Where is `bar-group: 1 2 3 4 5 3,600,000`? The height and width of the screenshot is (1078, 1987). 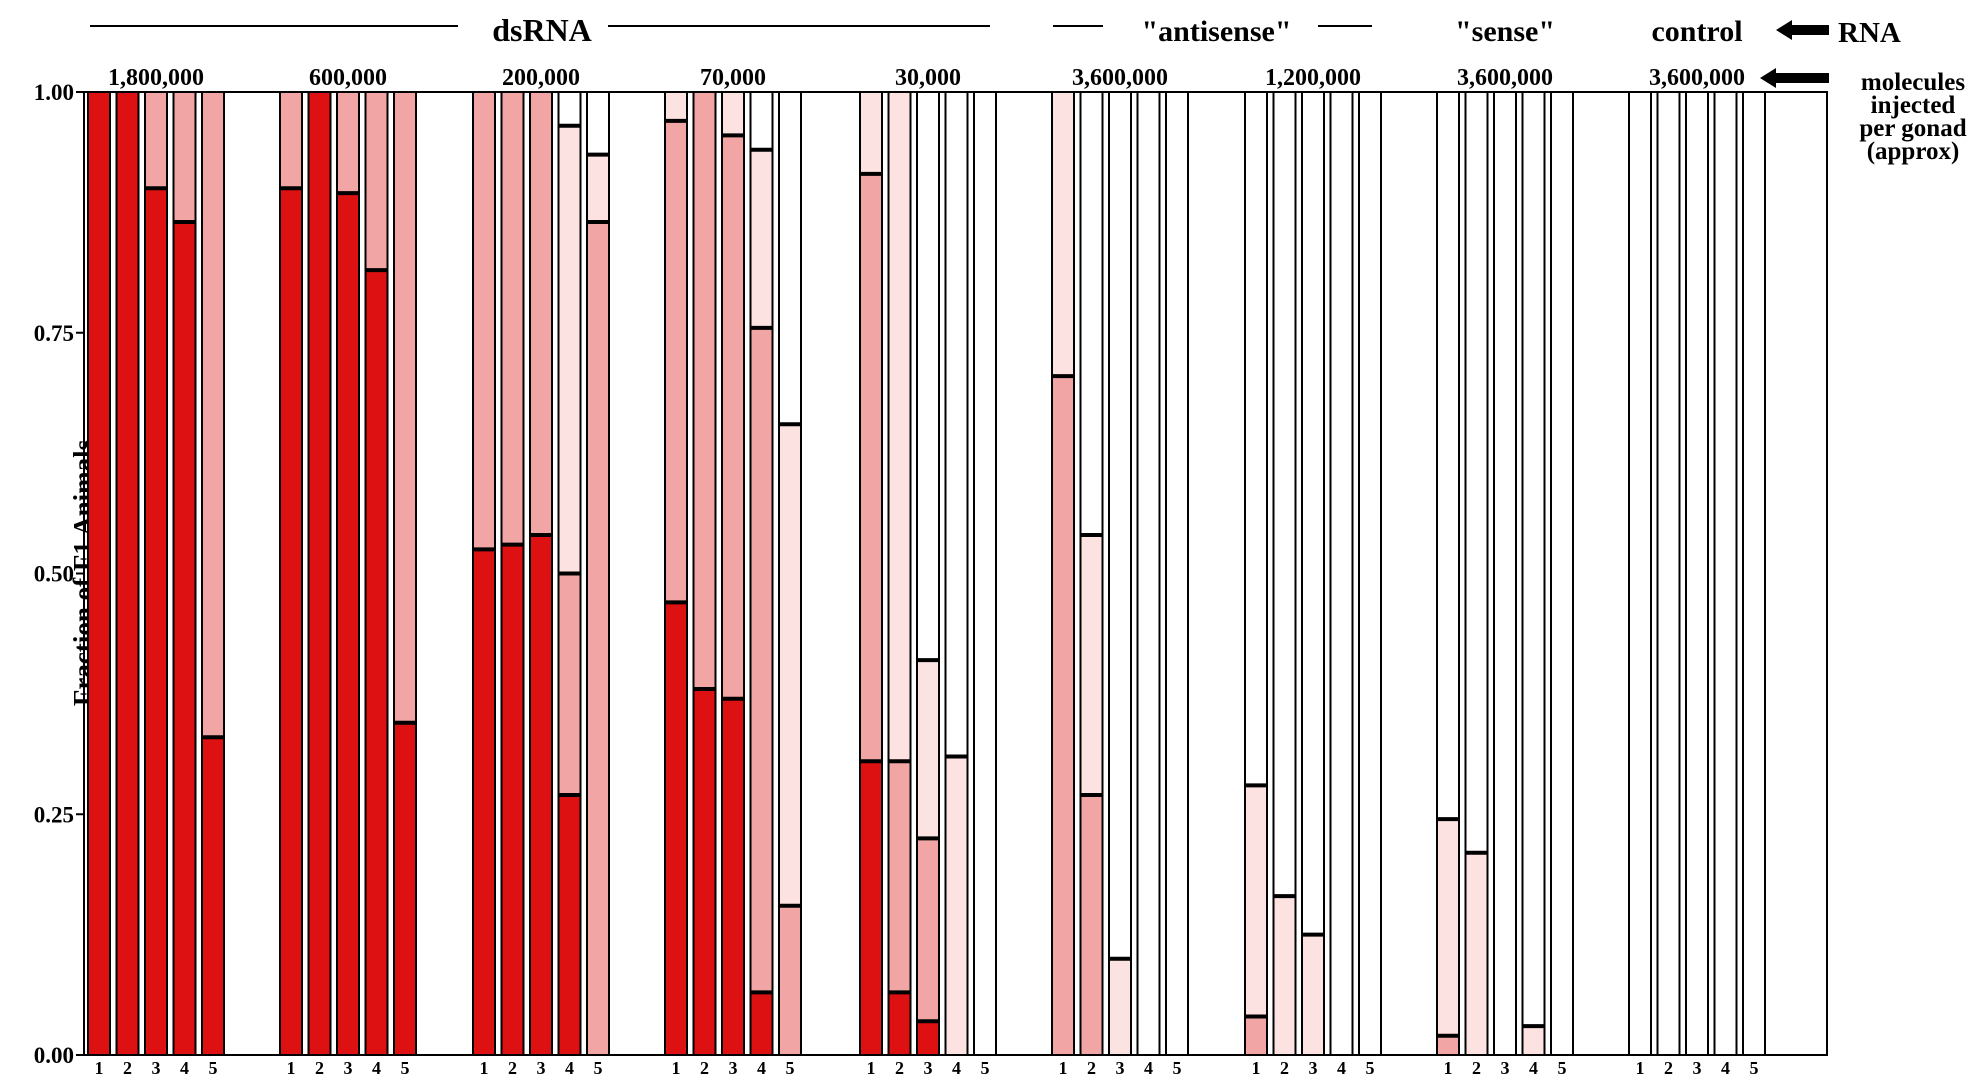
bar-group: 1 2 3 4 5 3,600,000 is located at coordinates (1120, 571).